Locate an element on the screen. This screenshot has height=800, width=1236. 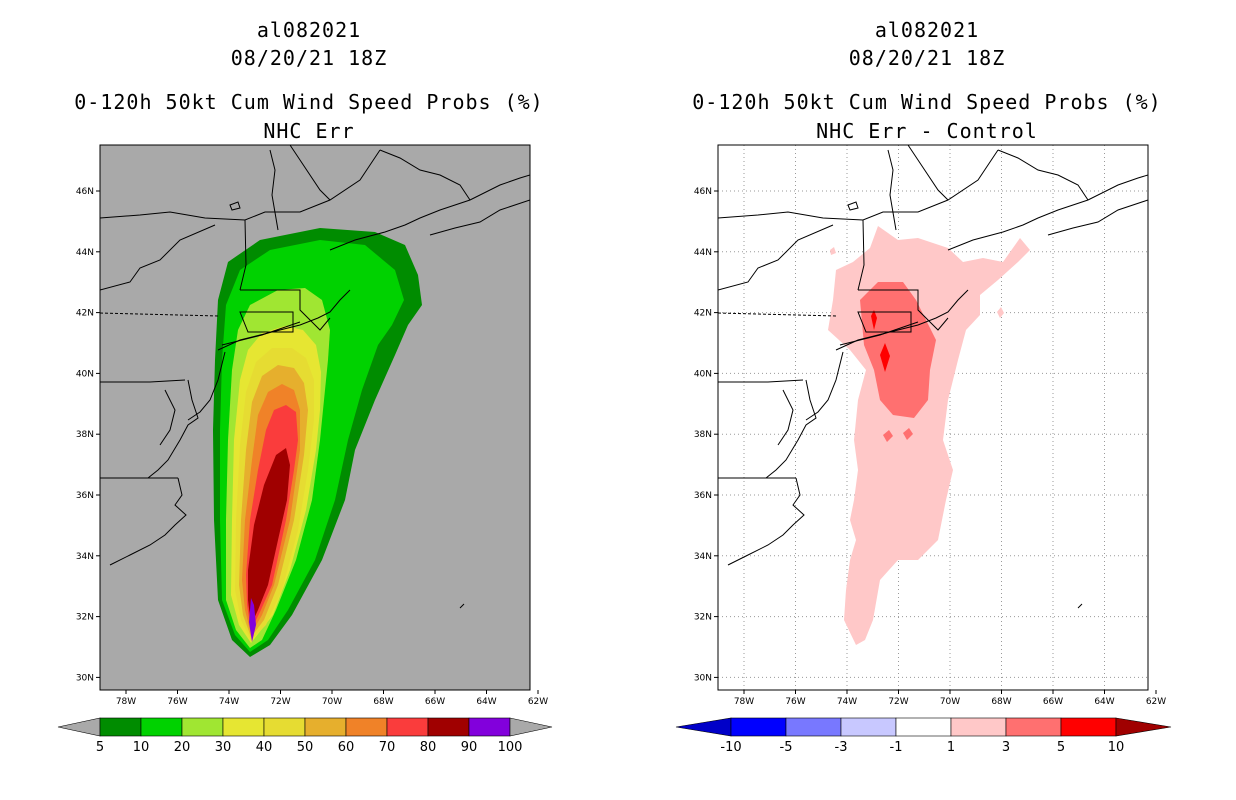
colorbar-label: 100 is located at coordinates (510, 747).